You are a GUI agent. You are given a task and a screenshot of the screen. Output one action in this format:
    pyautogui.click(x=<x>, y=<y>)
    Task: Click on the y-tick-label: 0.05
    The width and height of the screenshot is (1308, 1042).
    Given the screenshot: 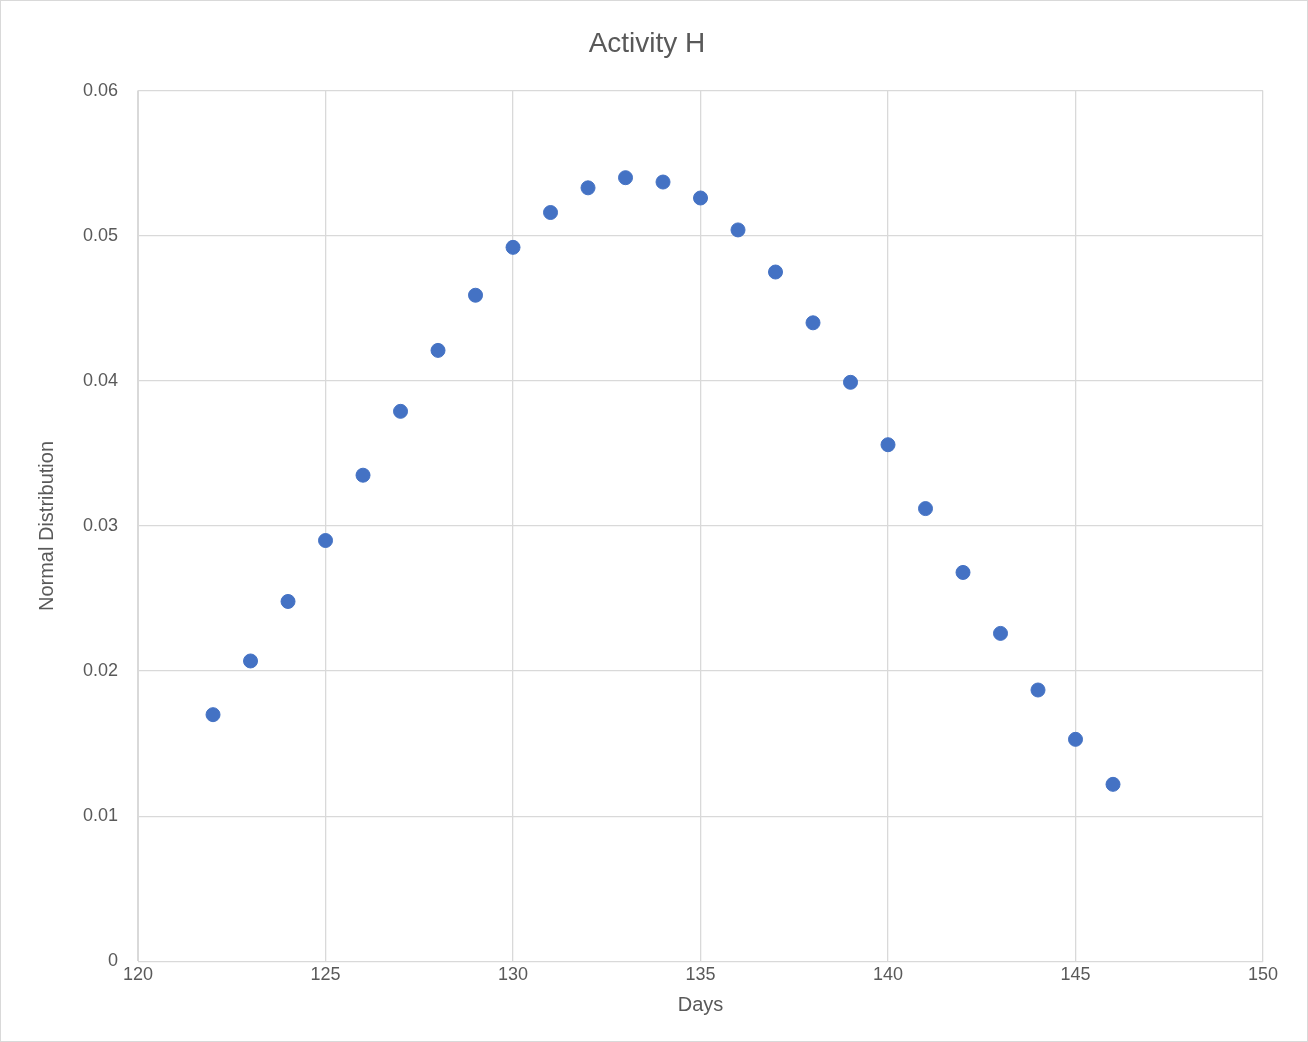 What is the action you would take?
    pyautogui.click(x=100, y=234)
    